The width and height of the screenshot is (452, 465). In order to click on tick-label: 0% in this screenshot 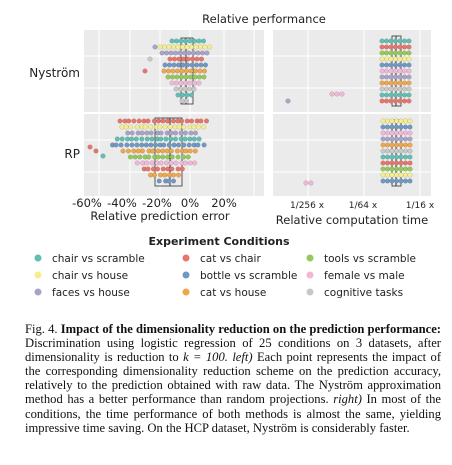, I will do `click(190, 203)`.